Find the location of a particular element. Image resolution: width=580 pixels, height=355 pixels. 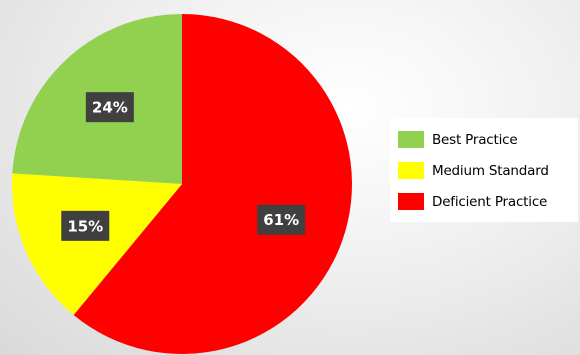

legend-swatch-medium-standard is located at coordinates (411, 170).